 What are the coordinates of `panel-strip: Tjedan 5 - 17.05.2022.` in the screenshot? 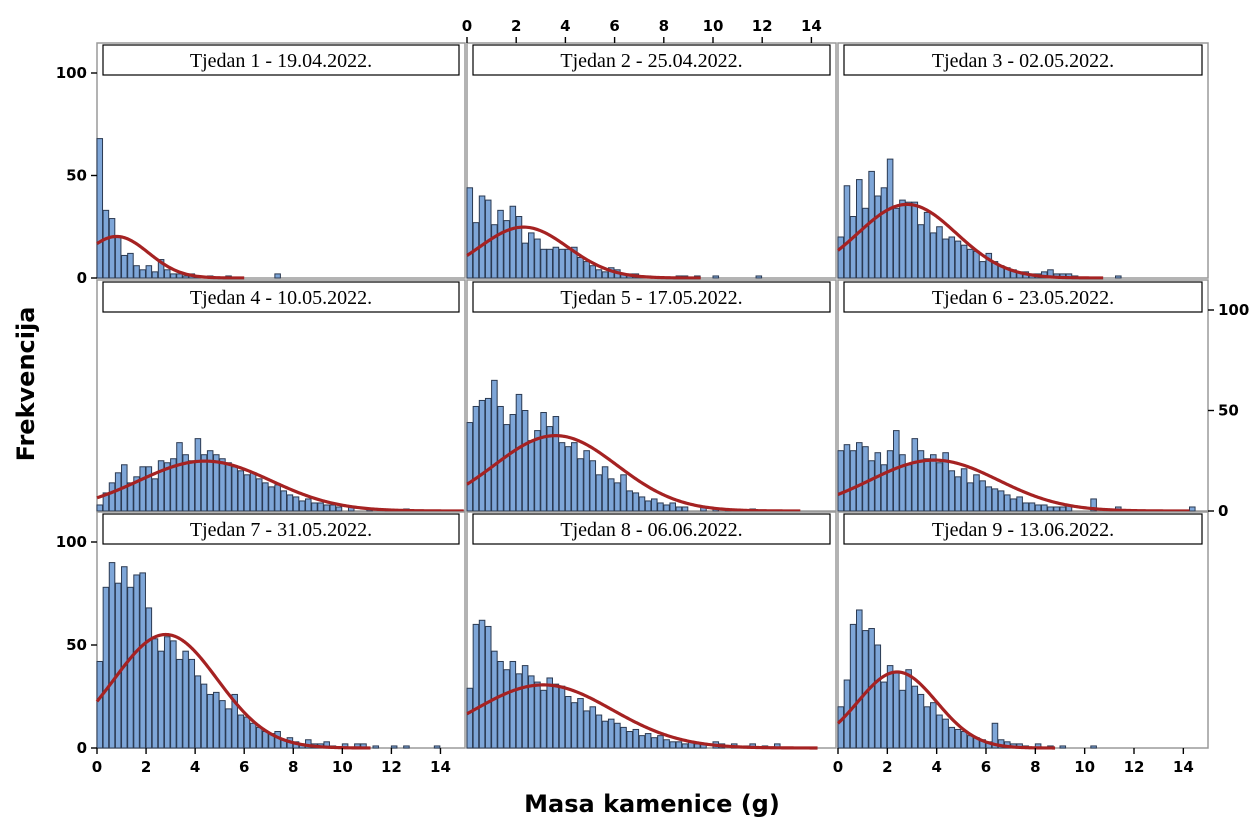 It's located at (651, 297).